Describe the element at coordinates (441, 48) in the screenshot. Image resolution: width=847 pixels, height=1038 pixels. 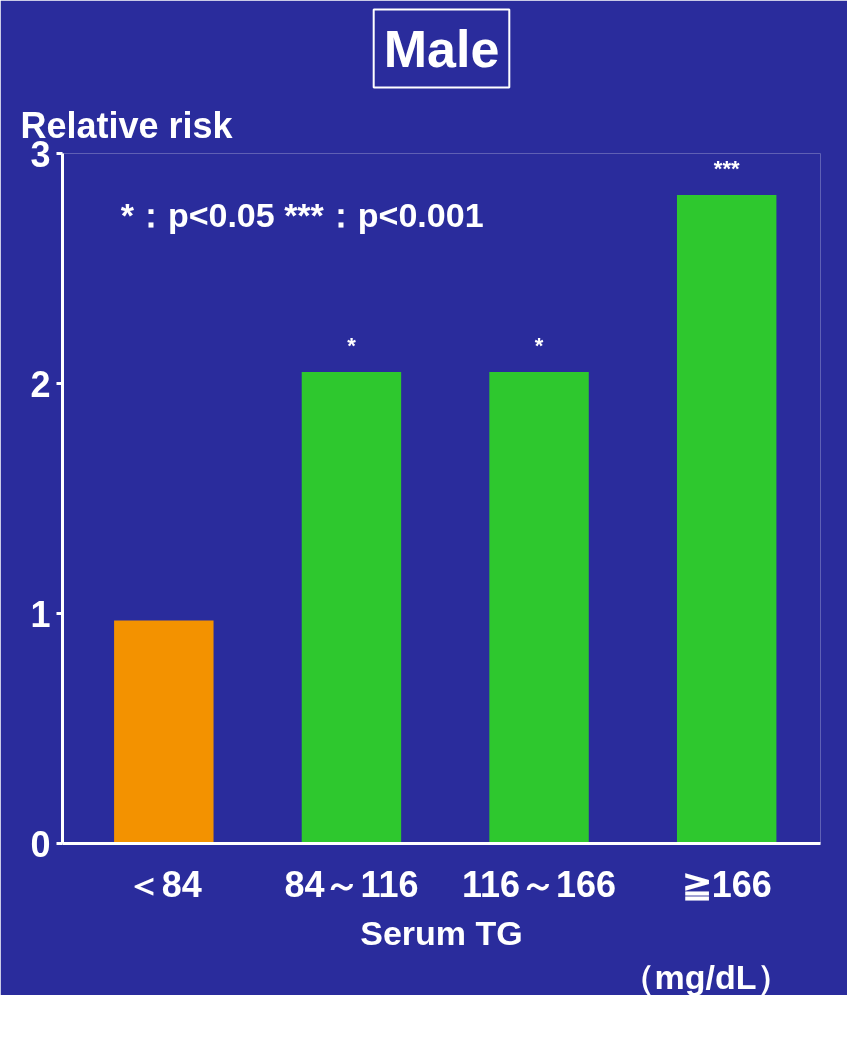
I see `chart-title: Male` at that location.